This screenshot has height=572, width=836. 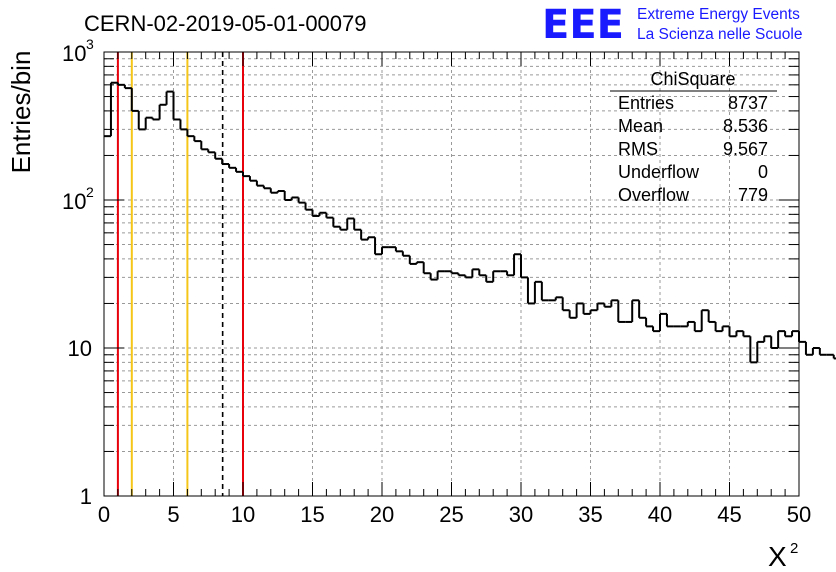 What do you see at coordinates (590, 514) in the screenshot?
I see `x-tick-label: 35` at bounding box center [590, 514].